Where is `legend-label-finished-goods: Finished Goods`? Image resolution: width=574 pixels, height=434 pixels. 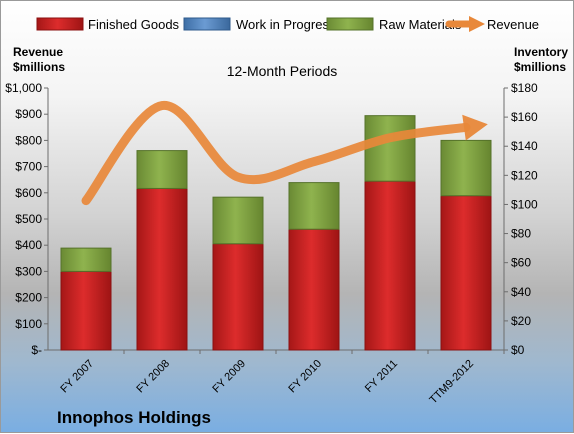
legend-label-finished-goods: Finished Goods is located at coordinates (134, 24).